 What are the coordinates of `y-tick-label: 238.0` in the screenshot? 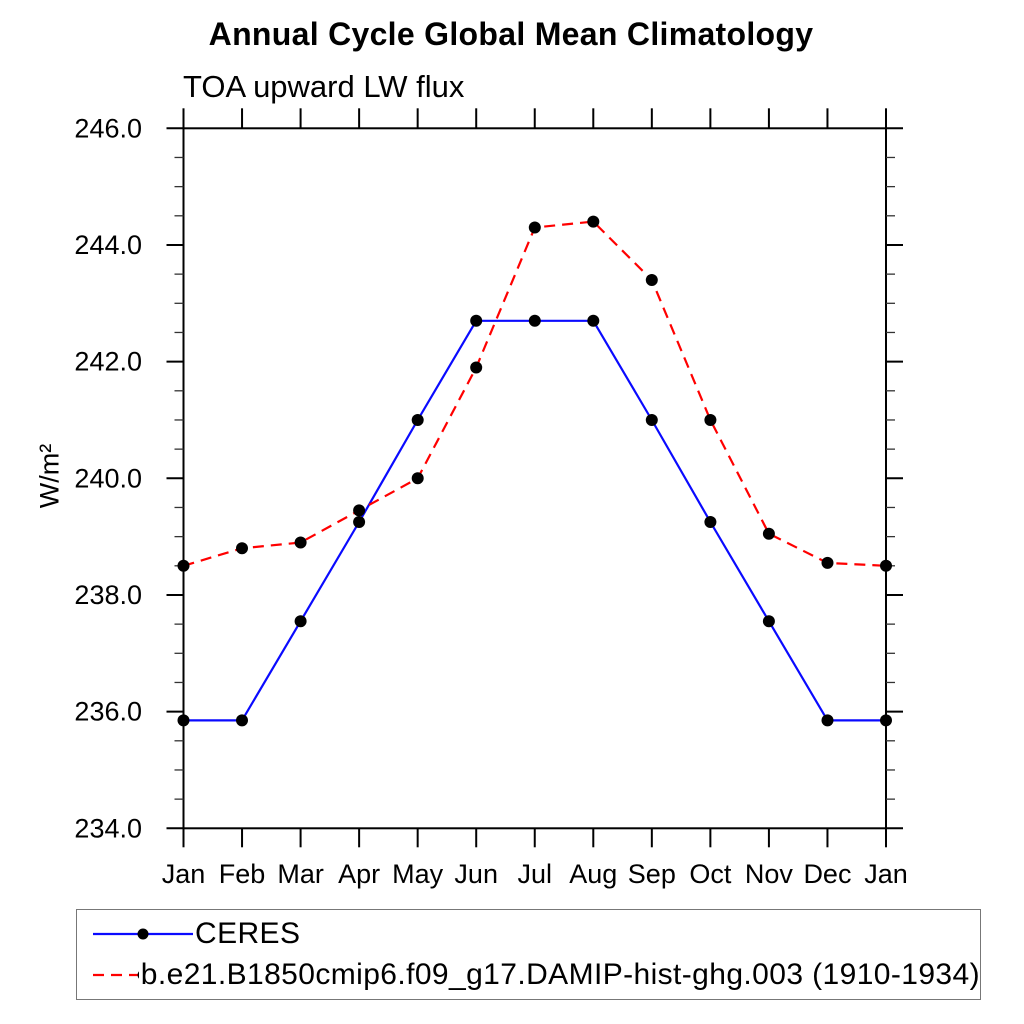 It's located at (108, 595).